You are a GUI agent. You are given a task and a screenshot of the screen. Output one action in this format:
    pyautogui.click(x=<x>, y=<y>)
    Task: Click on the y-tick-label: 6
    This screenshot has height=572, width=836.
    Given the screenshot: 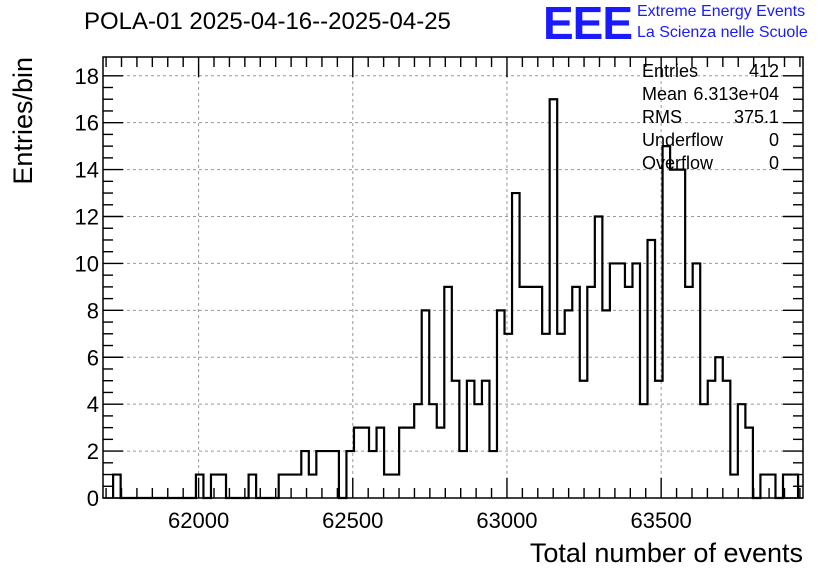 What is the action you would take?
    pyautogui.click(x=93, y=357)
    